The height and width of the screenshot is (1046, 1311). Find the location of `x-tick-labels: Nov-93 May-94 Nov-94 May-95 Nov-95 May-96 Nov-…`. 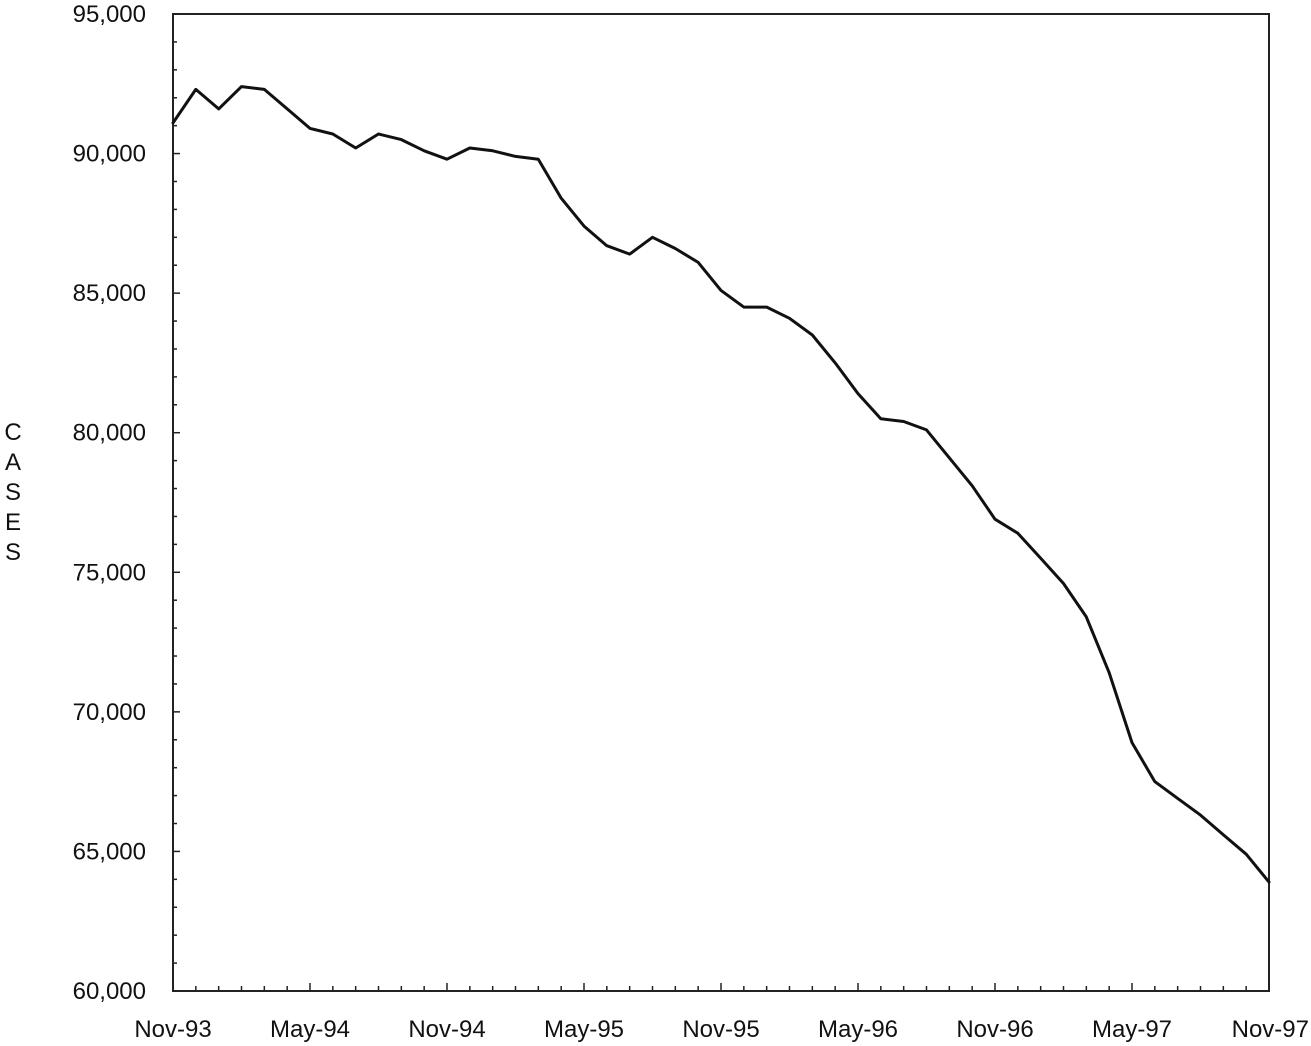

x-tick-labels: Nov-93 May-94 Nov-94 May-95 Nov-95 May-96 Nov-… is located at coordinates (721, 1029).